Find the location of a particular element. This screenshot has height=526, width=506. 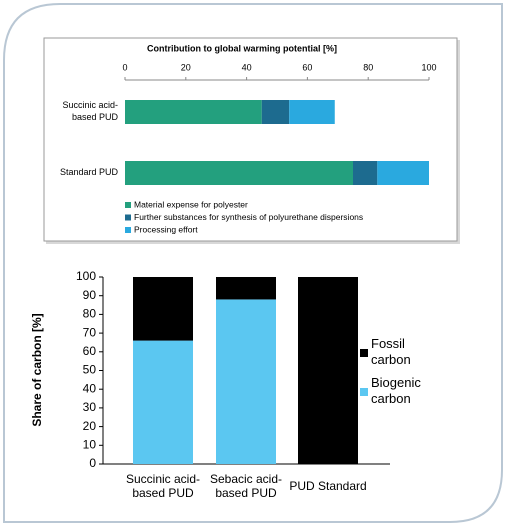

x-tick-label: 40 is located at coordinates (247, 67).